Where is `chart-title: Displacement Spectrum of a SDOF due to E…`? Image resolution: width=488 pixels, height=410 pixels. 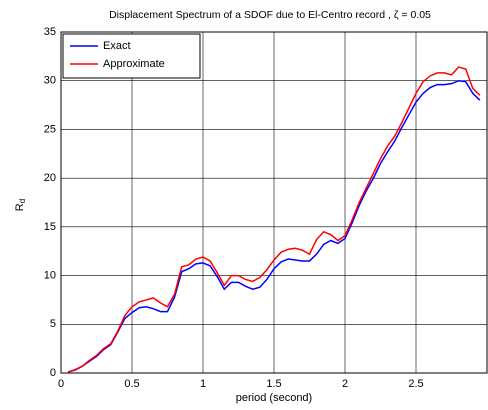
chart-title: Displacement Spectrum of a SDOF due to E… is located at coordinates (270, 15).